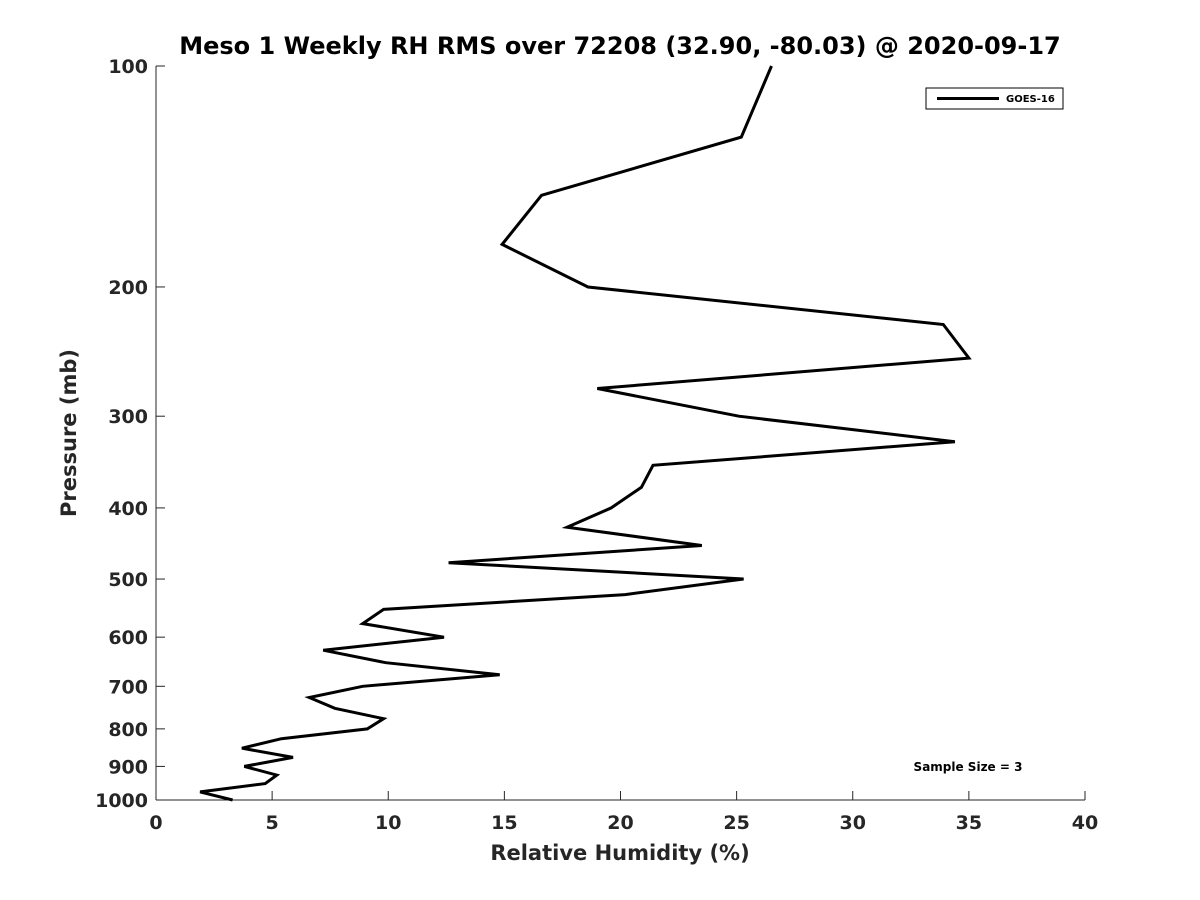 The width and height of the screenshot is (1200, 900). What do you see at coordinates (619, 853) in the screenshot?
I see `x-axis-label: Relative Humidity (%)` at bounding box center [619, 853].